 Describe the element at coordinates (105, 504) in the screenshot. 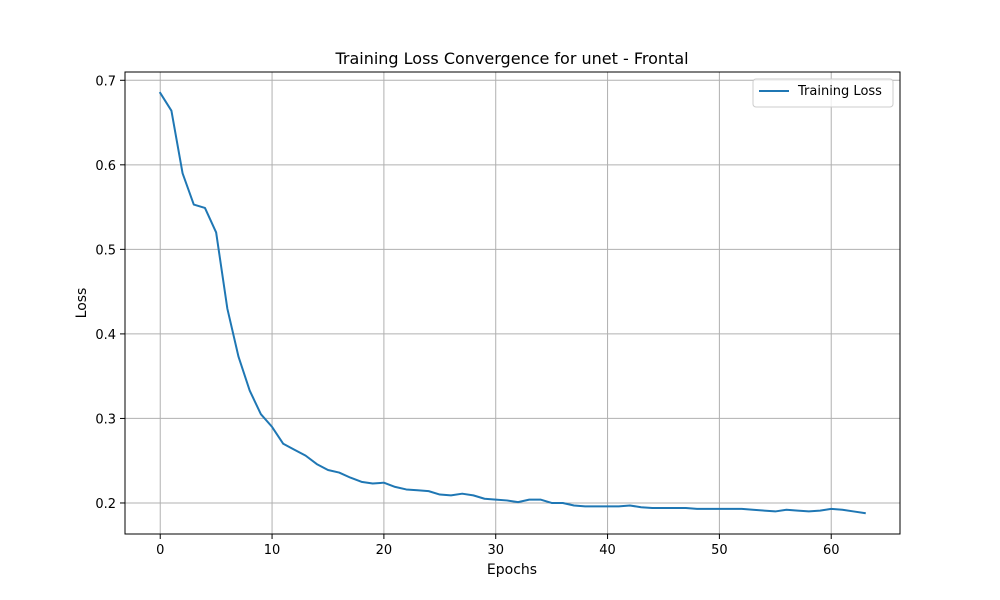

I see `y-tick-label: 0.2` at that location.